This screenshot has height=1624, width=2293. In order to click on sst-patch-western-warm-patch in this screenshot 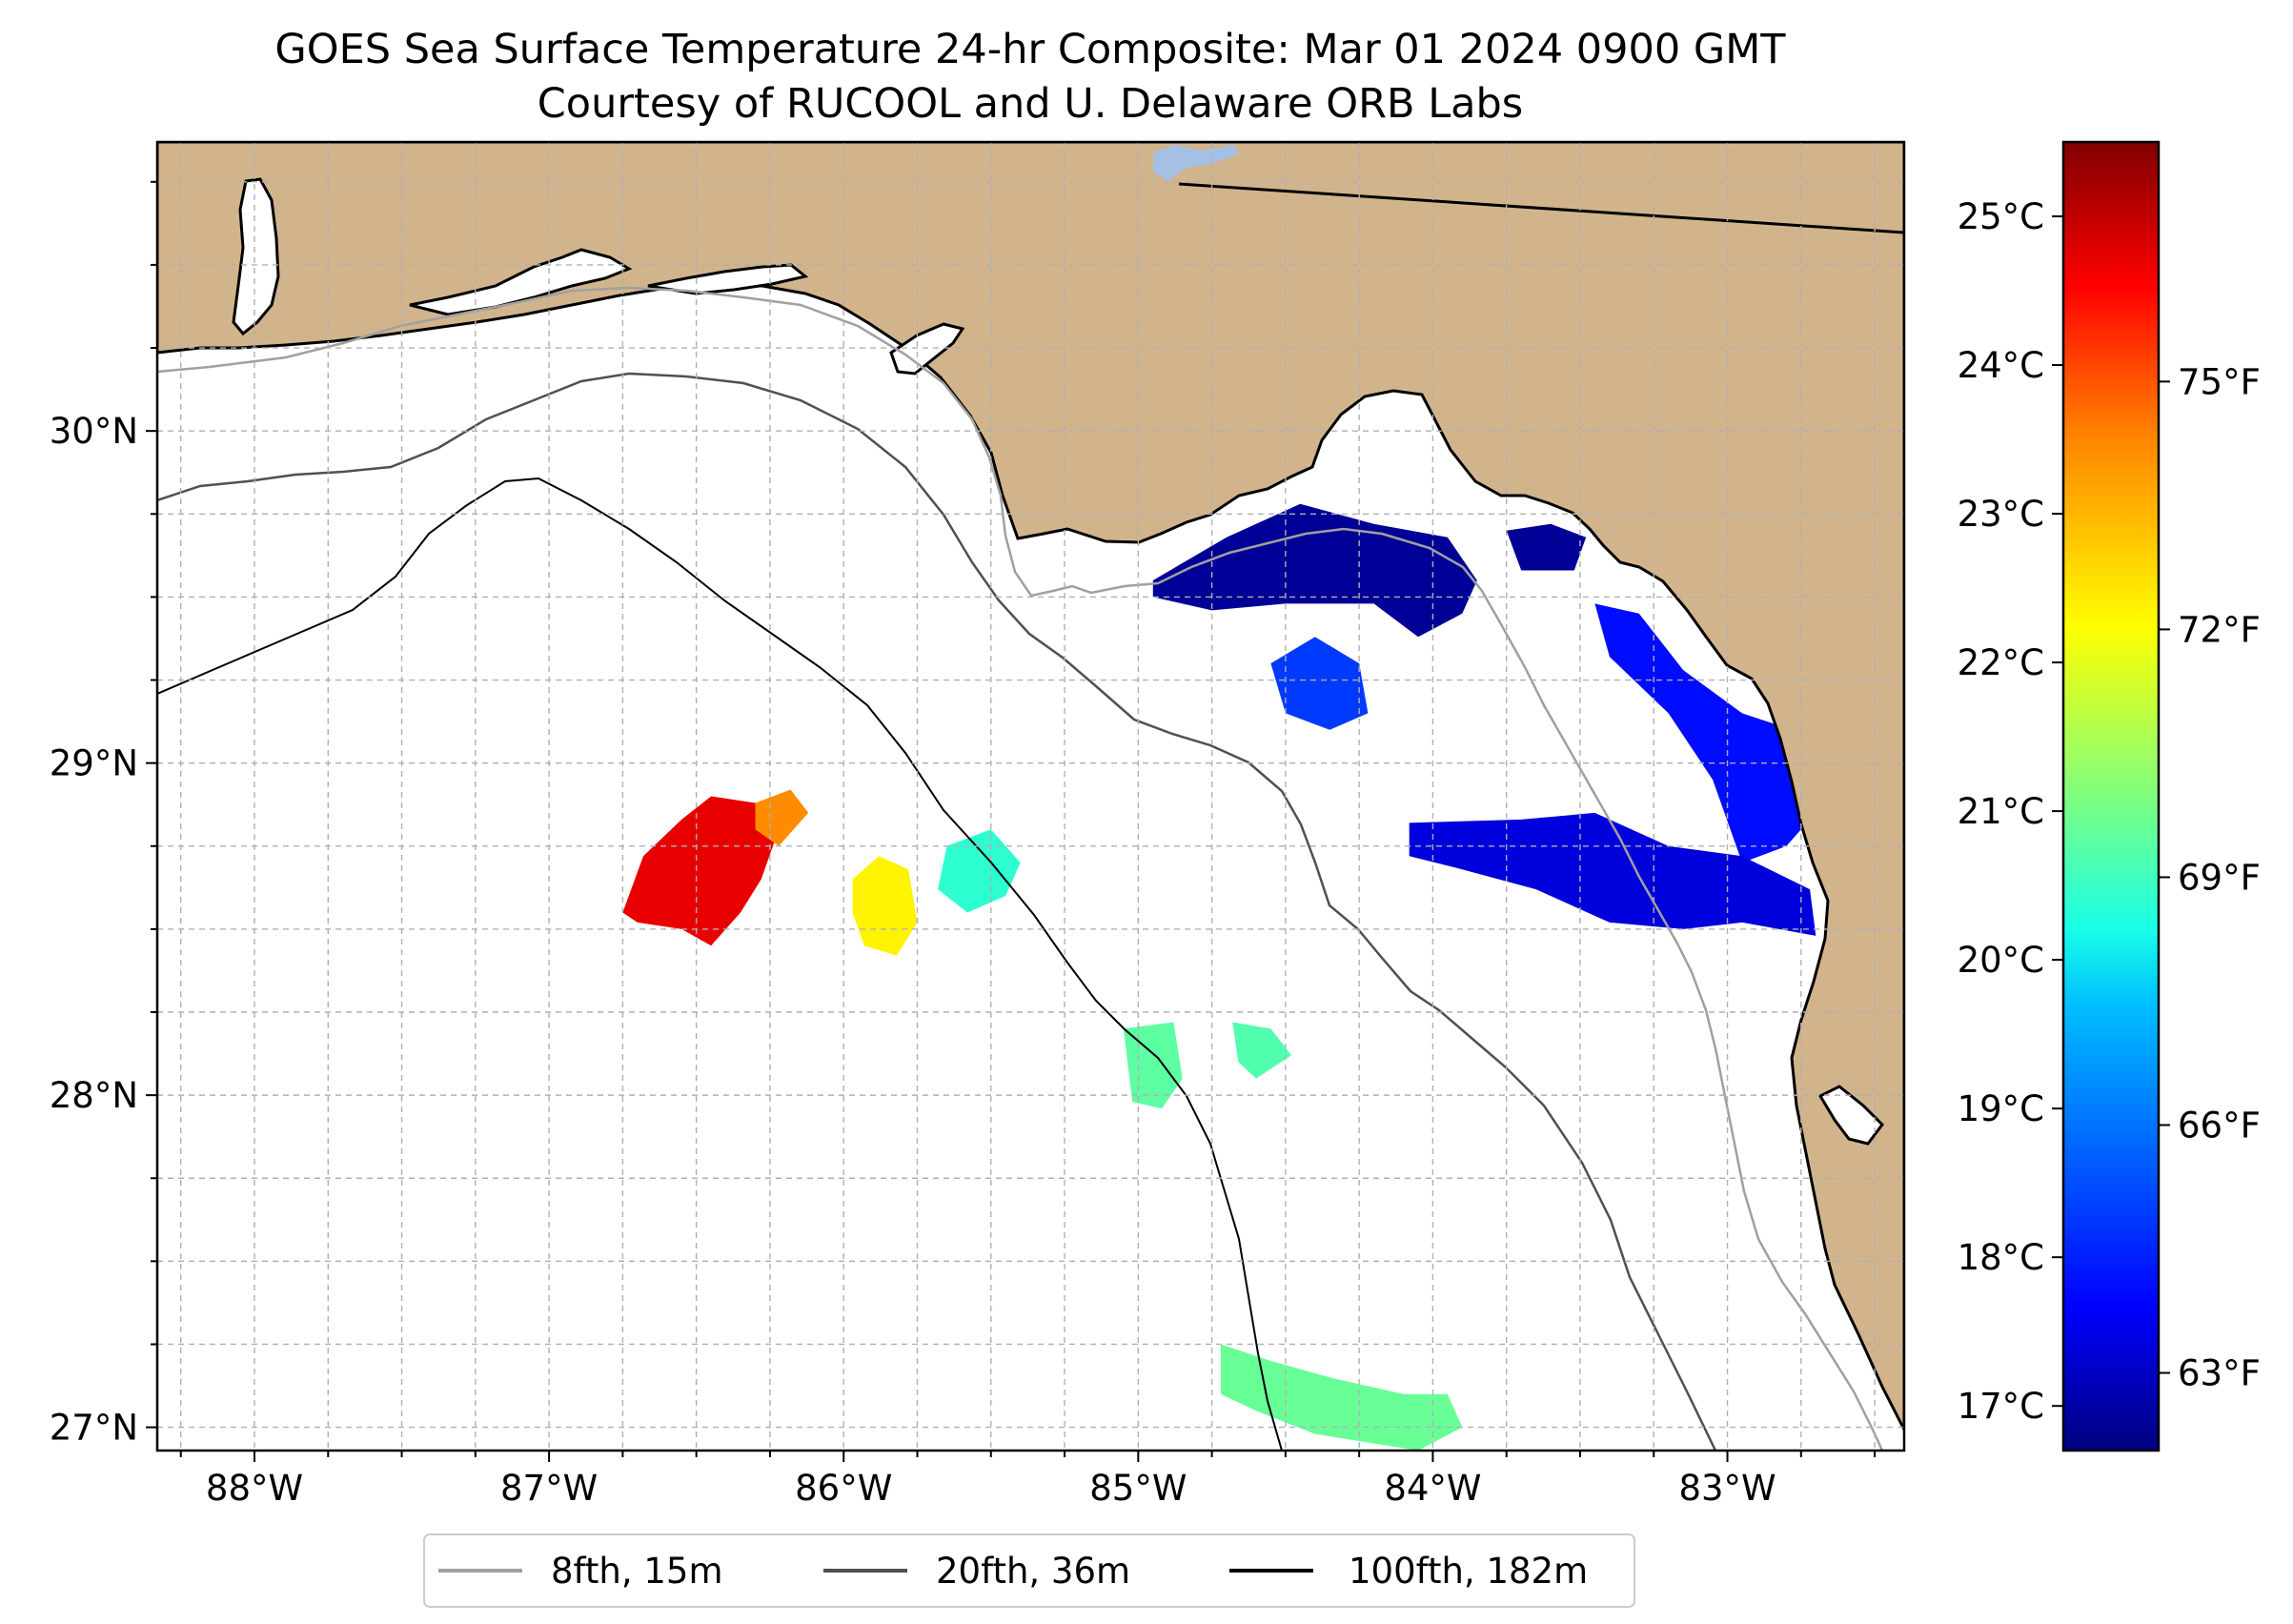, I will do `click(701, 871)`.